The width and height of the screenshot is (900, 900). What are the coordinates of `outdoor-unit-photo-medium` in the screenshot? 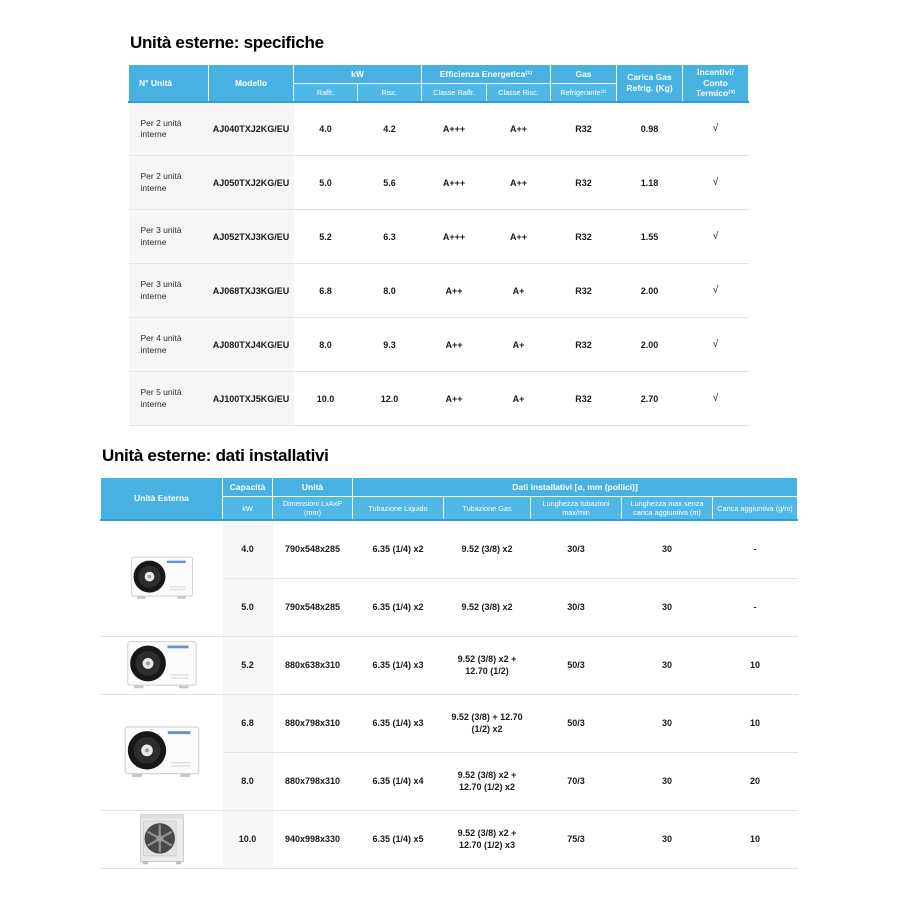 It's located at (161, 665).